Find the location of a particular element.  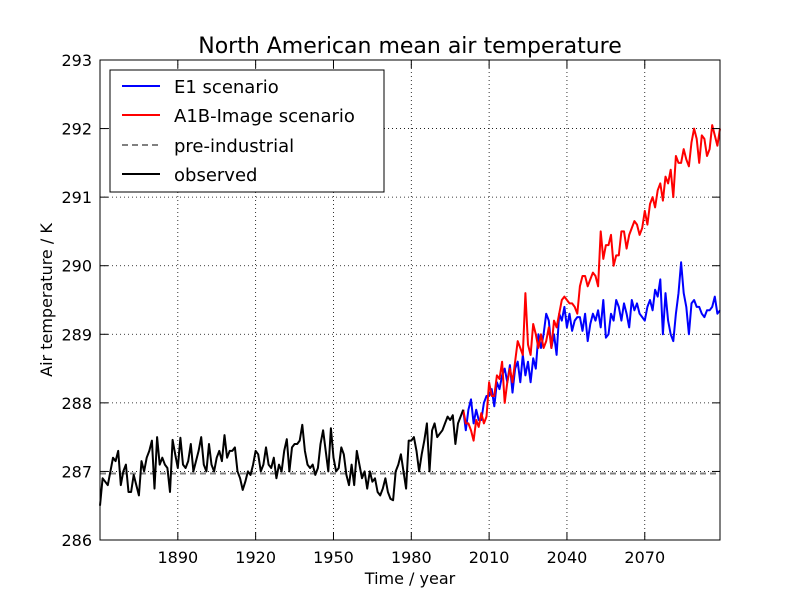

legend-label-a1b: A1B-Image scenario is located at coordinates (264, 116).